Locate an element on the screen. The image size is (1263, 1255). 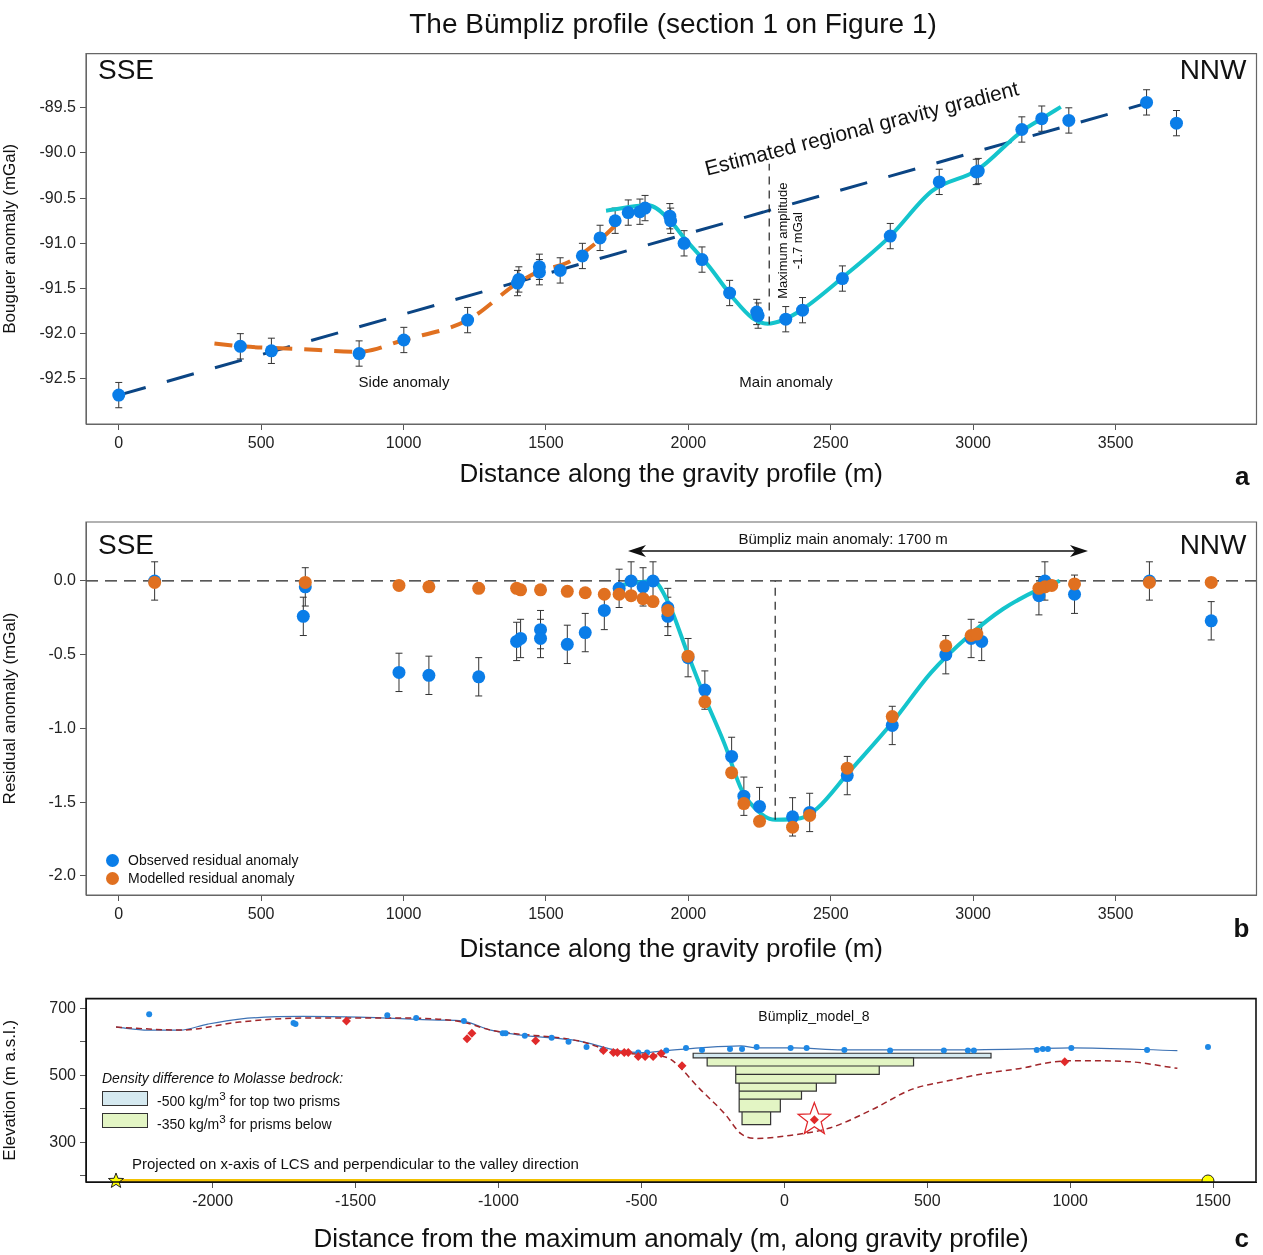
y-tick-label: 500 is located at coordinates (63, 1074).